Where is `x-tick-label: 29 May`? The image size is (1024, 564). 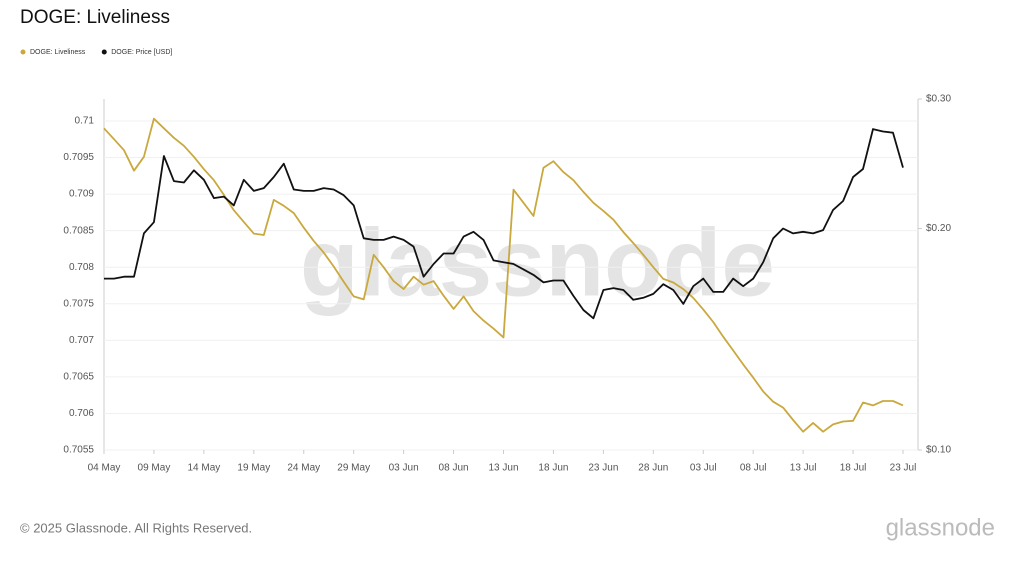
x-tick-label: 29 May is located at coordinates (353, 468).